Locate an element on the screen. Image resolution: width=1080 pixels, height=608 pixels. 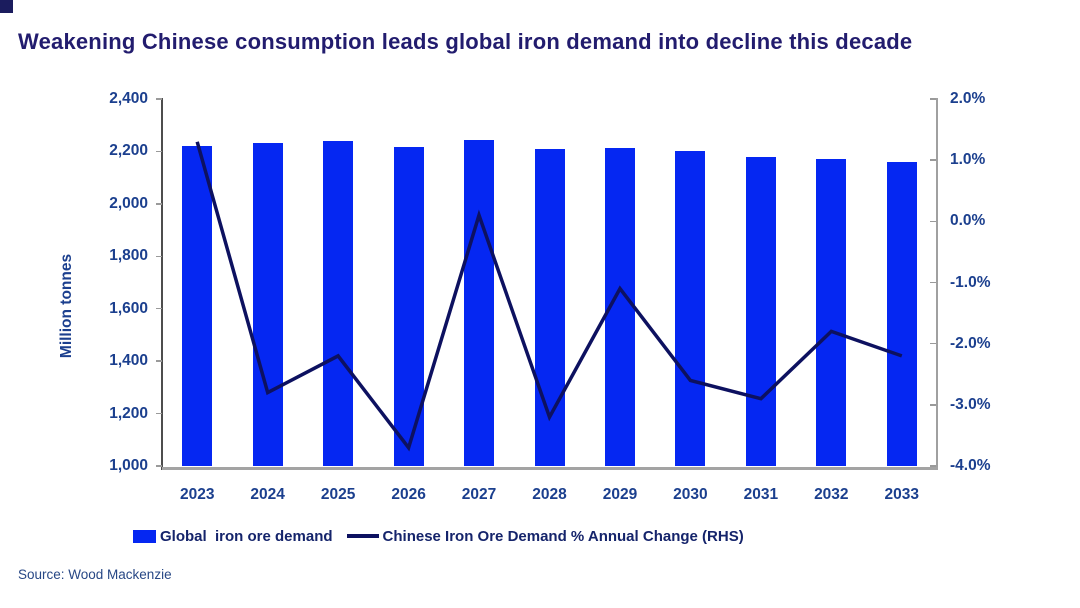
left-axis-tick-label: 1,200 is located at coordinates (128, 413).